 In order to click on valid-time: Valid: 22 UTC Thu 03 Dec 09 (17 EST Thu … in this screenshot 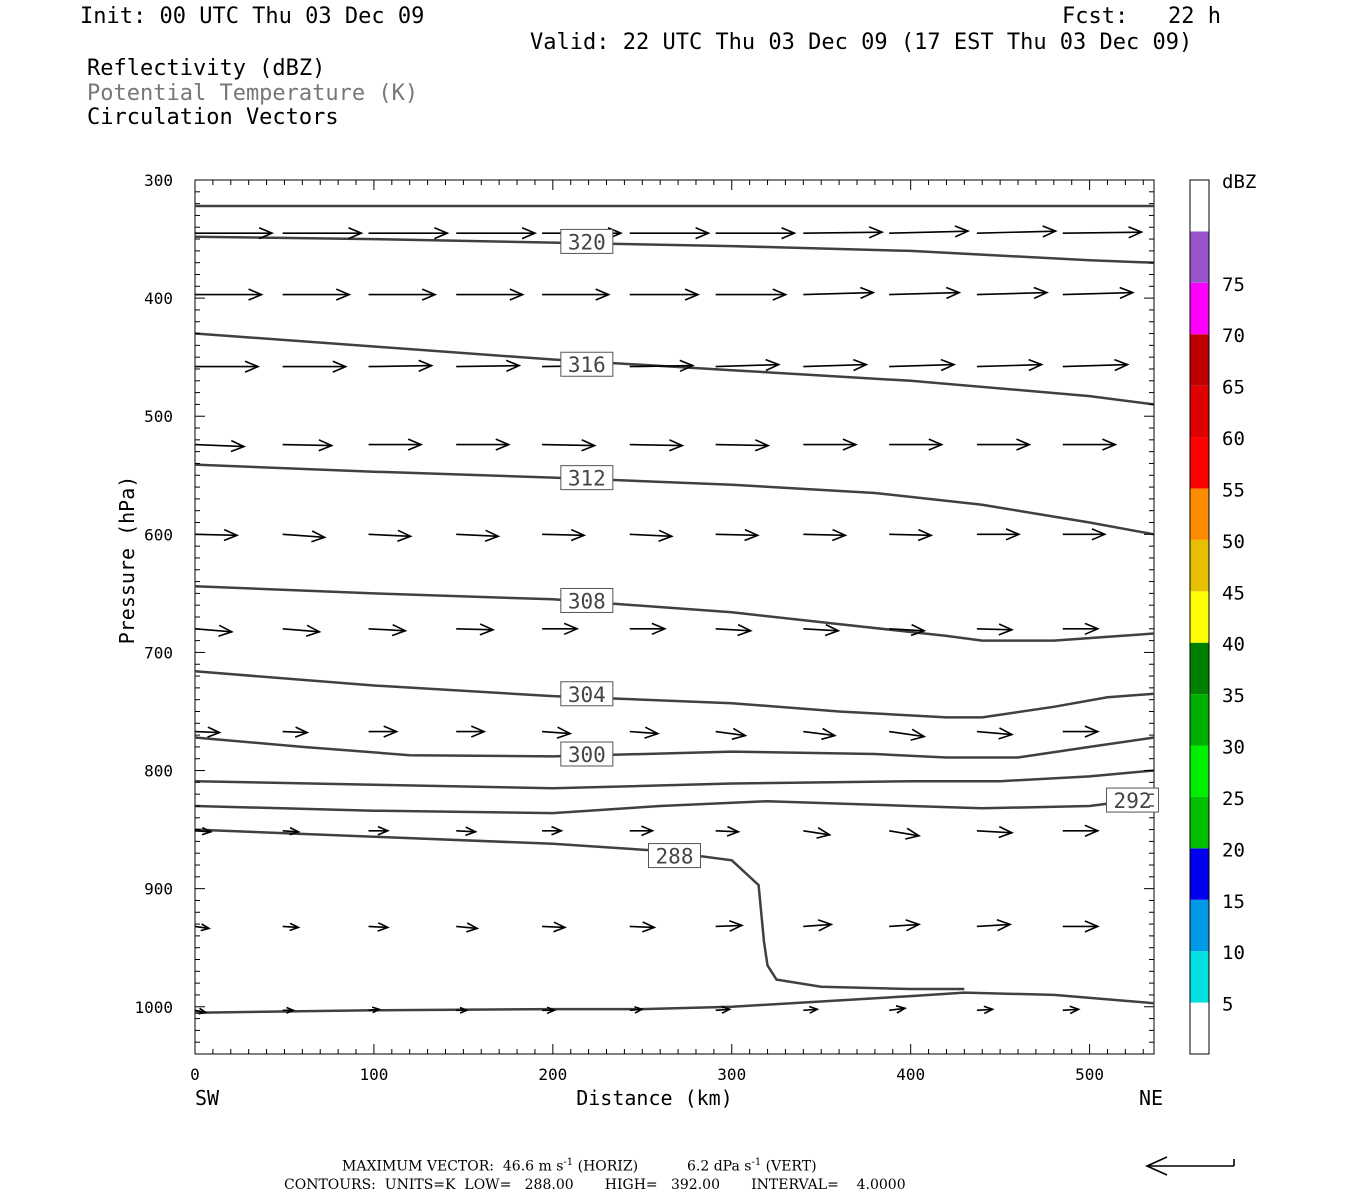, I will do `click(861, 42)`.